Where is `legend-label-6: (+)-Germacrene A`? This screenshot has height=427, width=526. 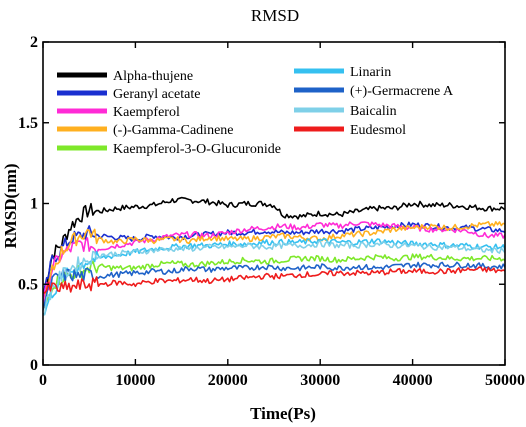
legend-label-6: (+)-Germacrene A is located at coordinates (402, 91).